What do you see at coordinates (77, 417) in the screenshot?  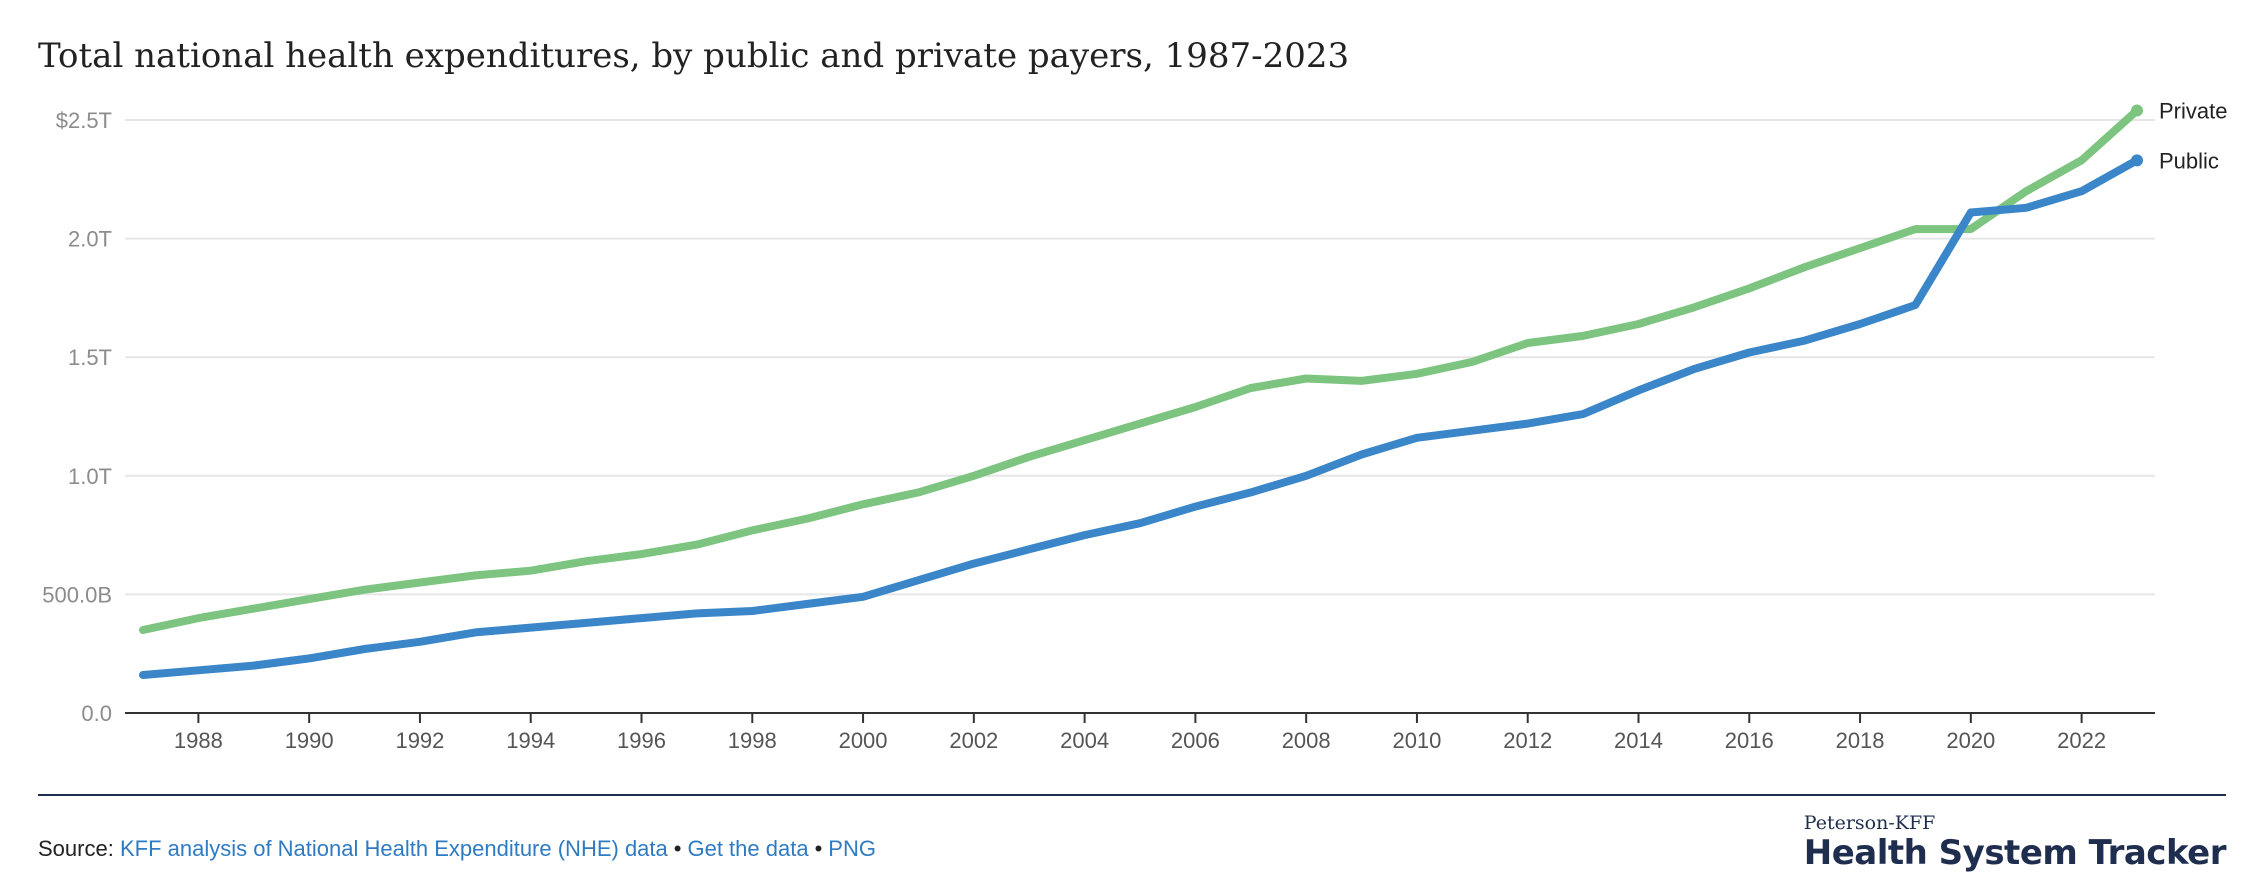 I see `y-axis: 0.0 500.0B 1.0T 1.5T 2.0T $2.5T` at bounding box center [77, 417].